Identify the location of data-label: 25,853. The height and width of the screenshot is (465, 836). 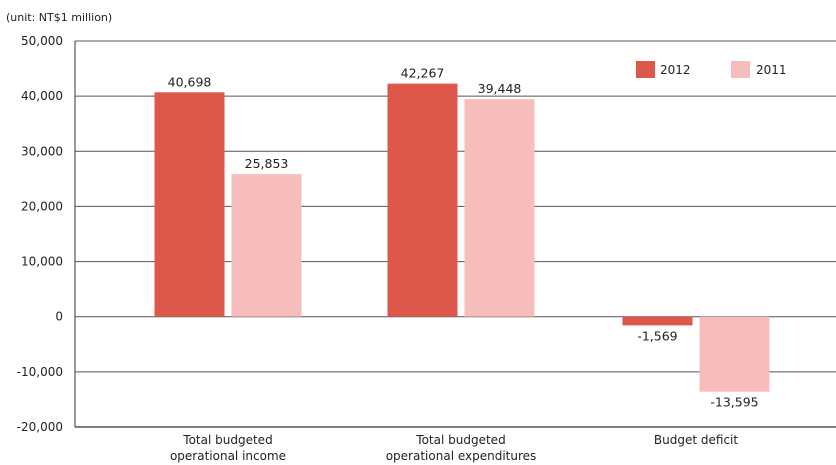
(267, 163).